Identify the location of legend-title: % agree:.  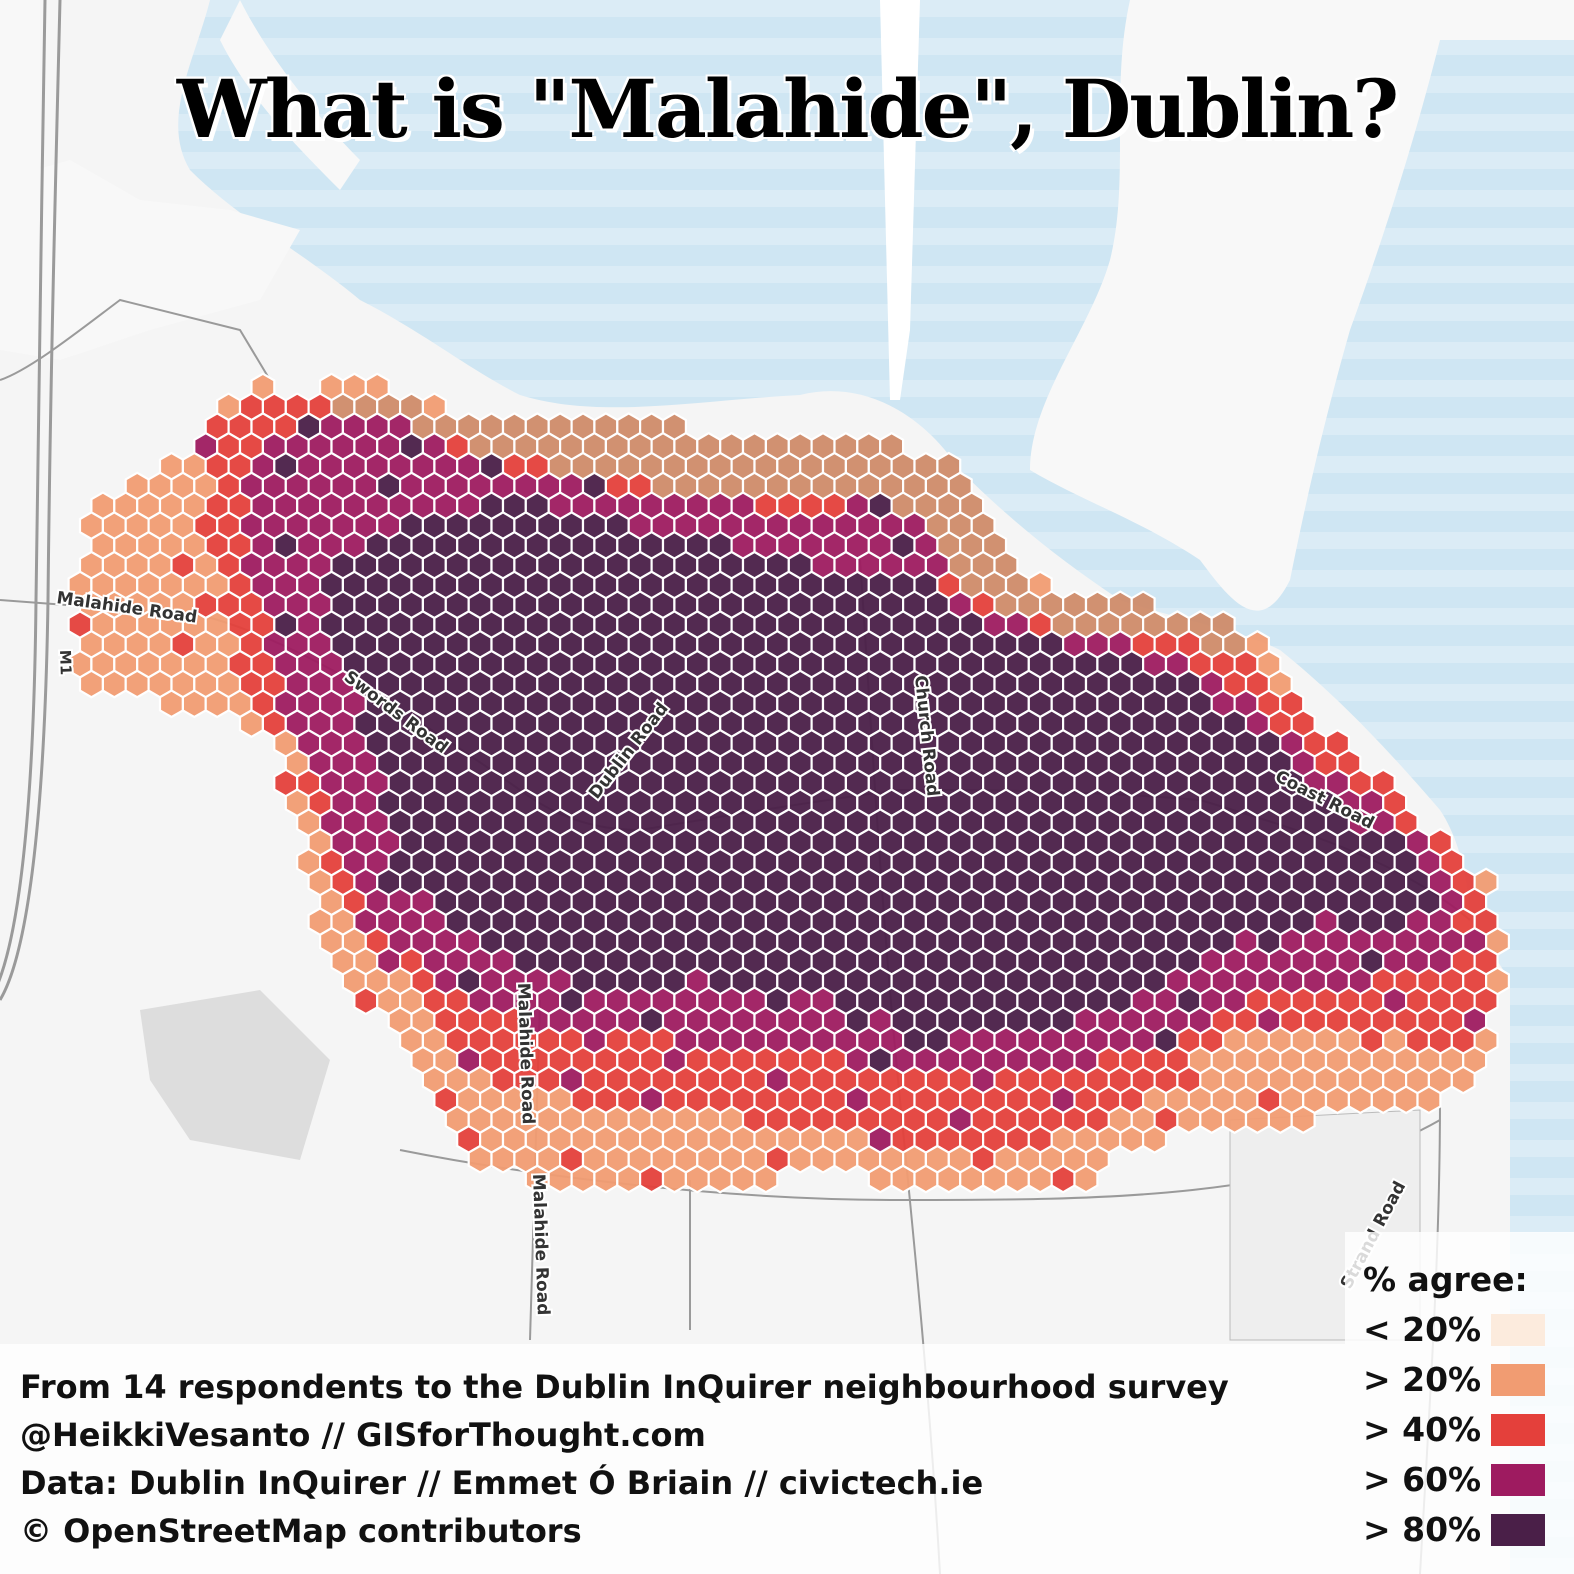
(1445, 1279).